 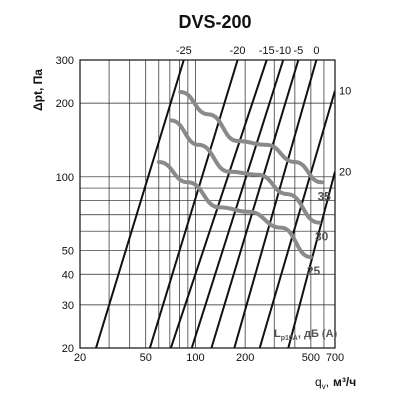 I want to click on fan-curve-label: 25, so click(x=314, y=271).